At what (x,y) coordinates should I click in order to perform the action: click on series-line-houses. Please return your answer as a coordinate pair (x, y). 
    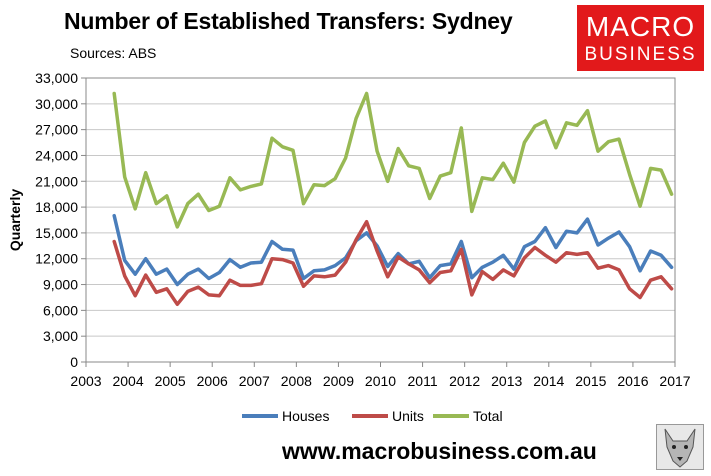
    Looking at the image, I should click on (393, 250).